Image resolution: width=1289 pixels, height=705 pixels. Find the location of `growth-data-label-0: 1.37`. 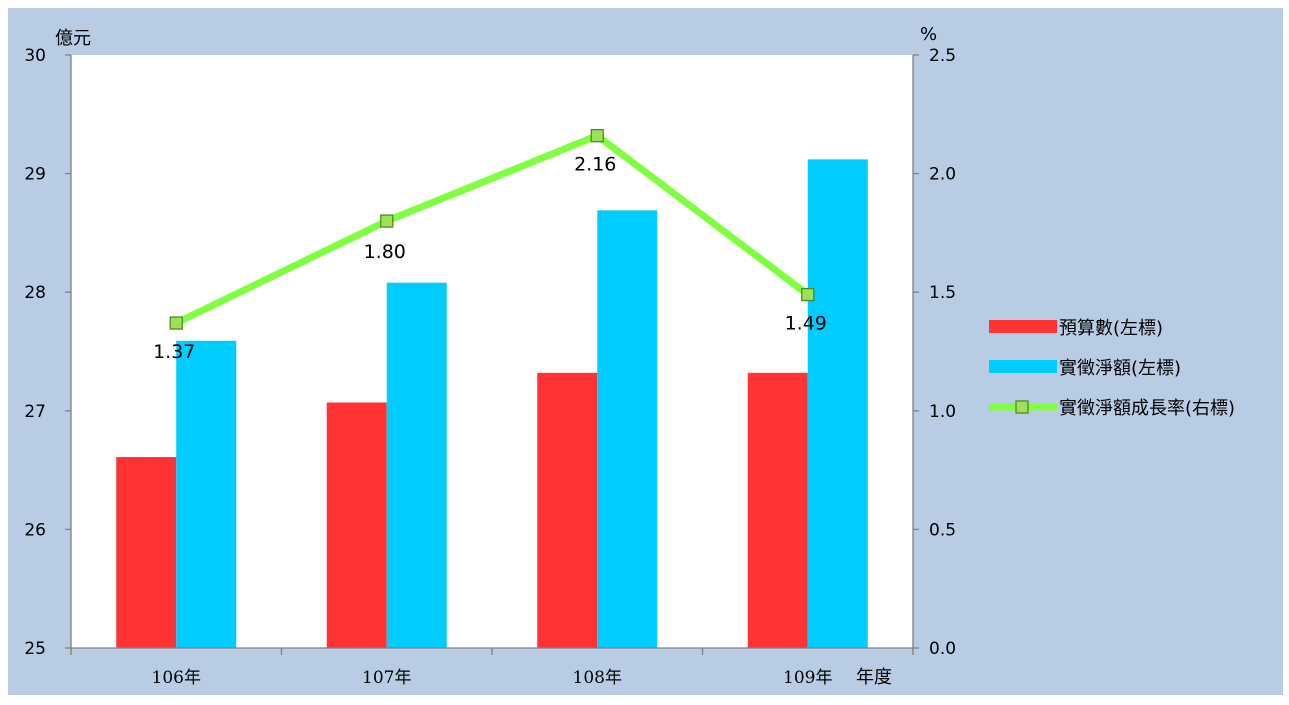

growth-data-label-0: 1.37 is located at coordinates (174, 352).